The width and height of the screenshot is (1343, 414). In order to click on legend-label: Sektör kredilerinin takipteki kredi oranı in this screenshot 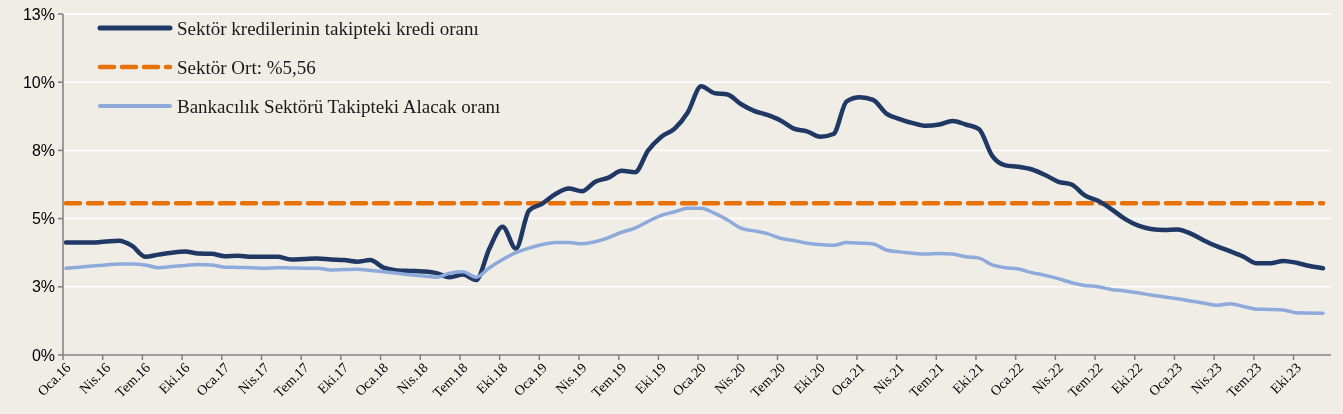, I will do `click(328, 28)`.